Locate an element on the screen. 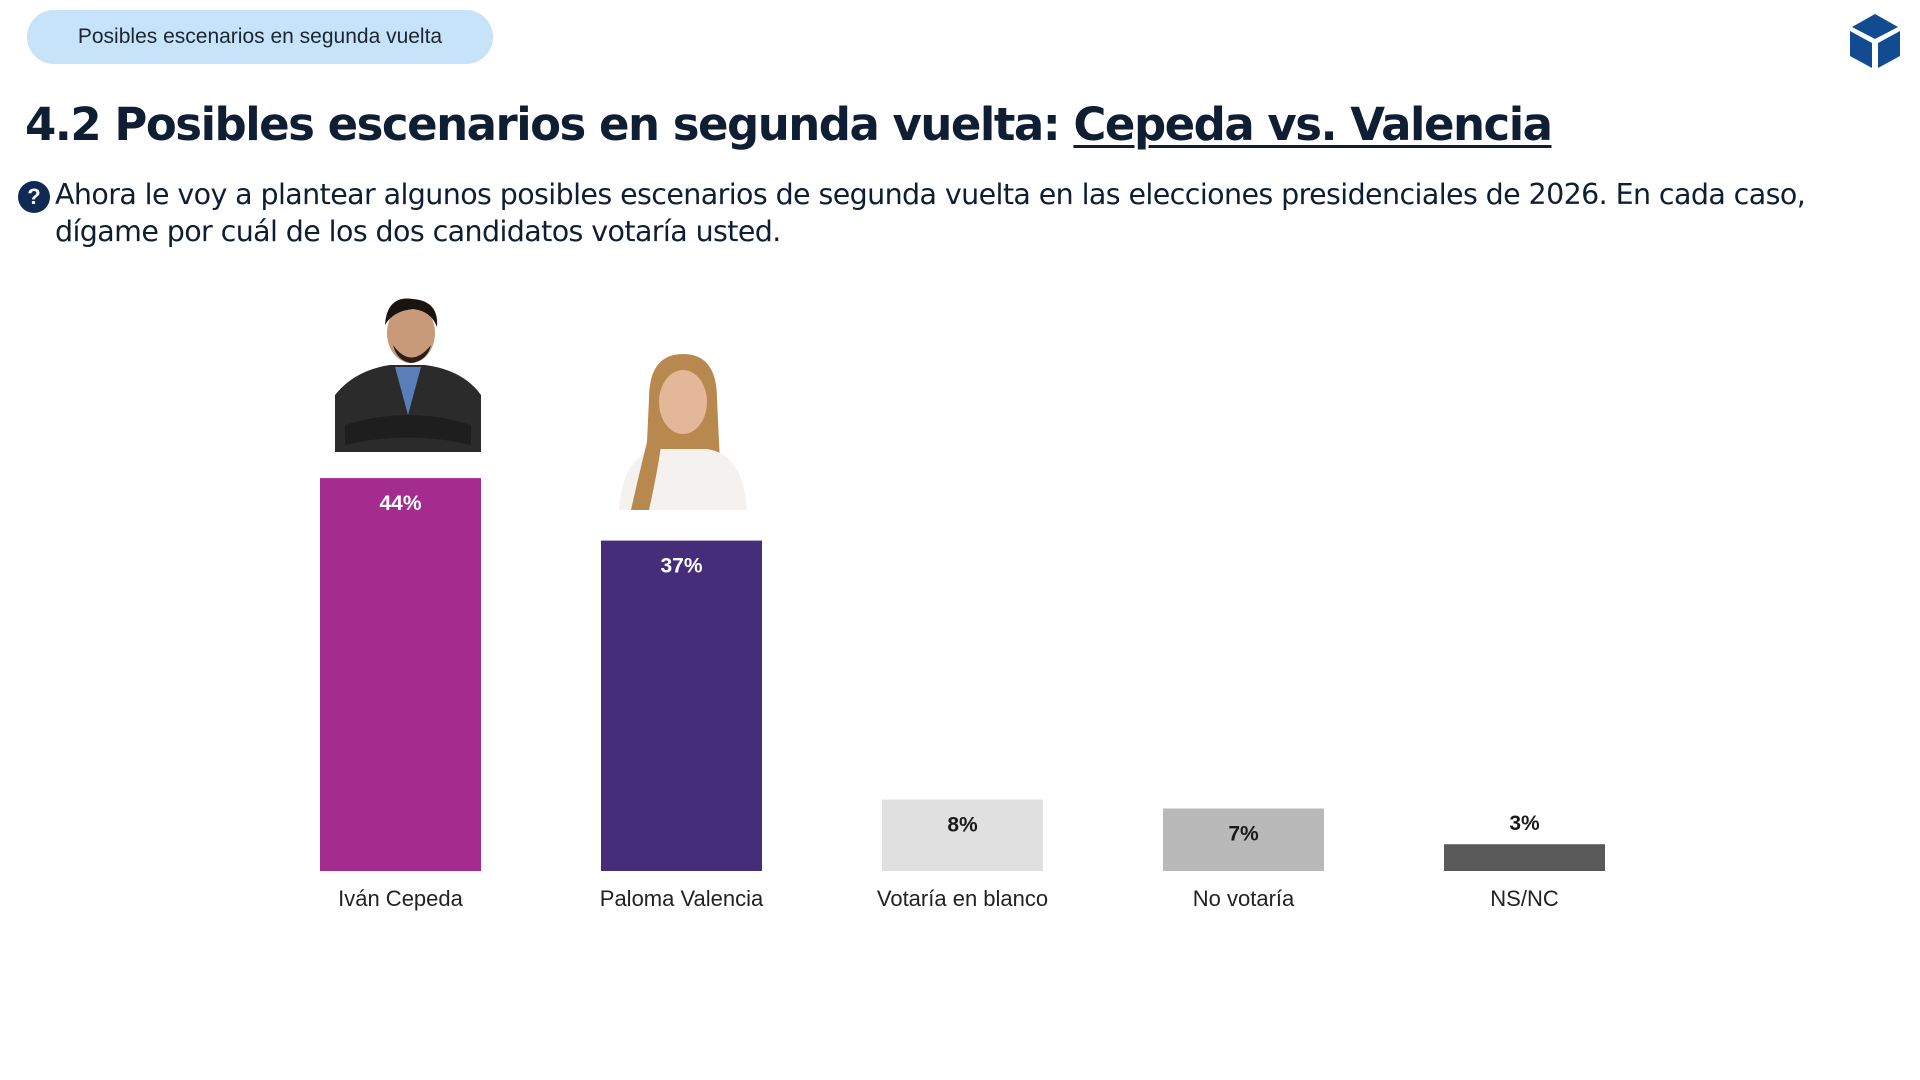 The image size is (1920, 1080). category-label: Votaría en blanco is located at coordinates (962, 898).